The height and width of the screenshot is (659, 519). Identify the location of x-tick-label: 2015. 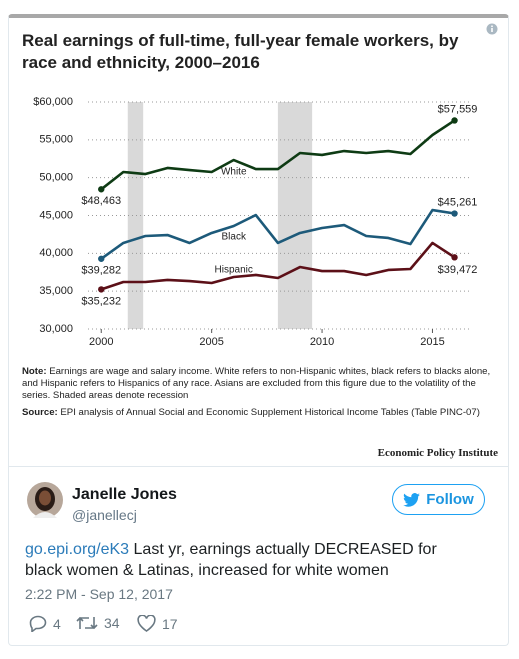
(432, 342).